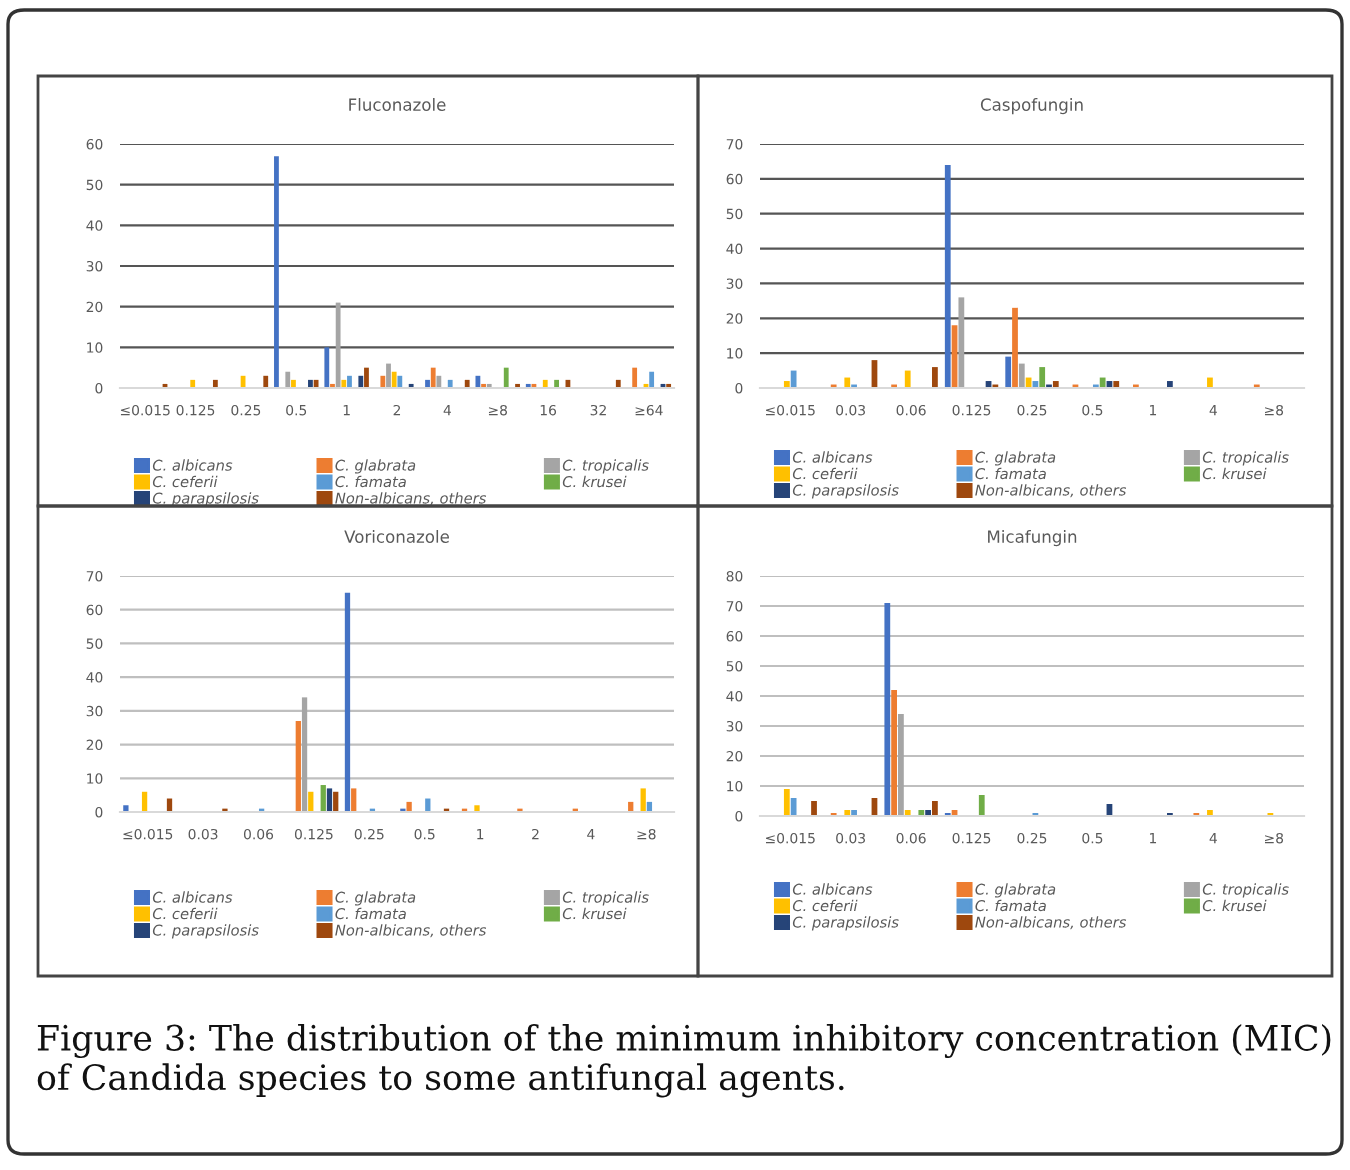 The width and height of the screenshot is (1350, 1170). What do you see at coordinates (1031, 106) in the screenshot?
I see `chart-title: Caspofungin` at bounding box center [1031, 106].